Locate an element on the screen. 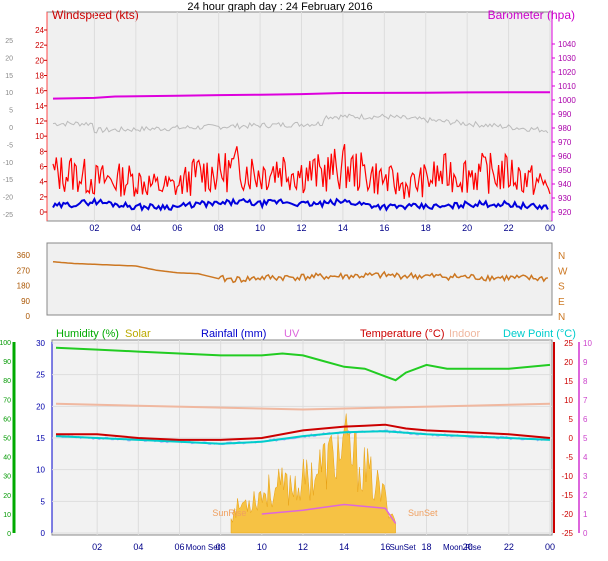  legend-humidity-: Humidity (%) is located at coordinates (87, 334).